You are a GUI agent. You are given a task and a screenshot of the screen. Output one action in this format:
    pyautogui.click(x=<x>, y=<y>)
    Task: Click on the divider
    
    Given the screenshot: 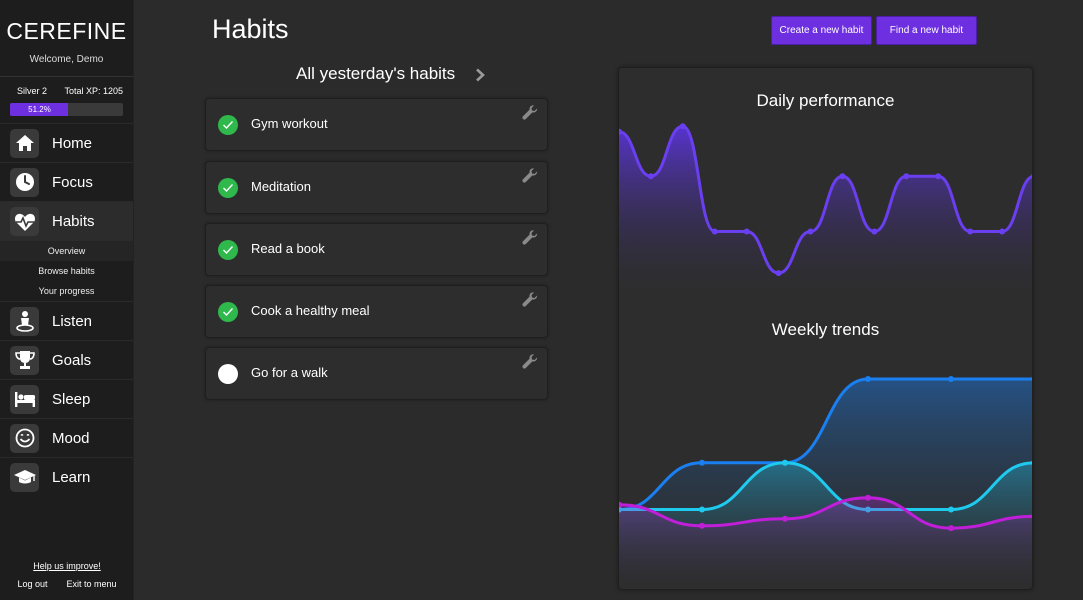 What is the action you would take?
    pyautogui.click(x=66, y=76)
    